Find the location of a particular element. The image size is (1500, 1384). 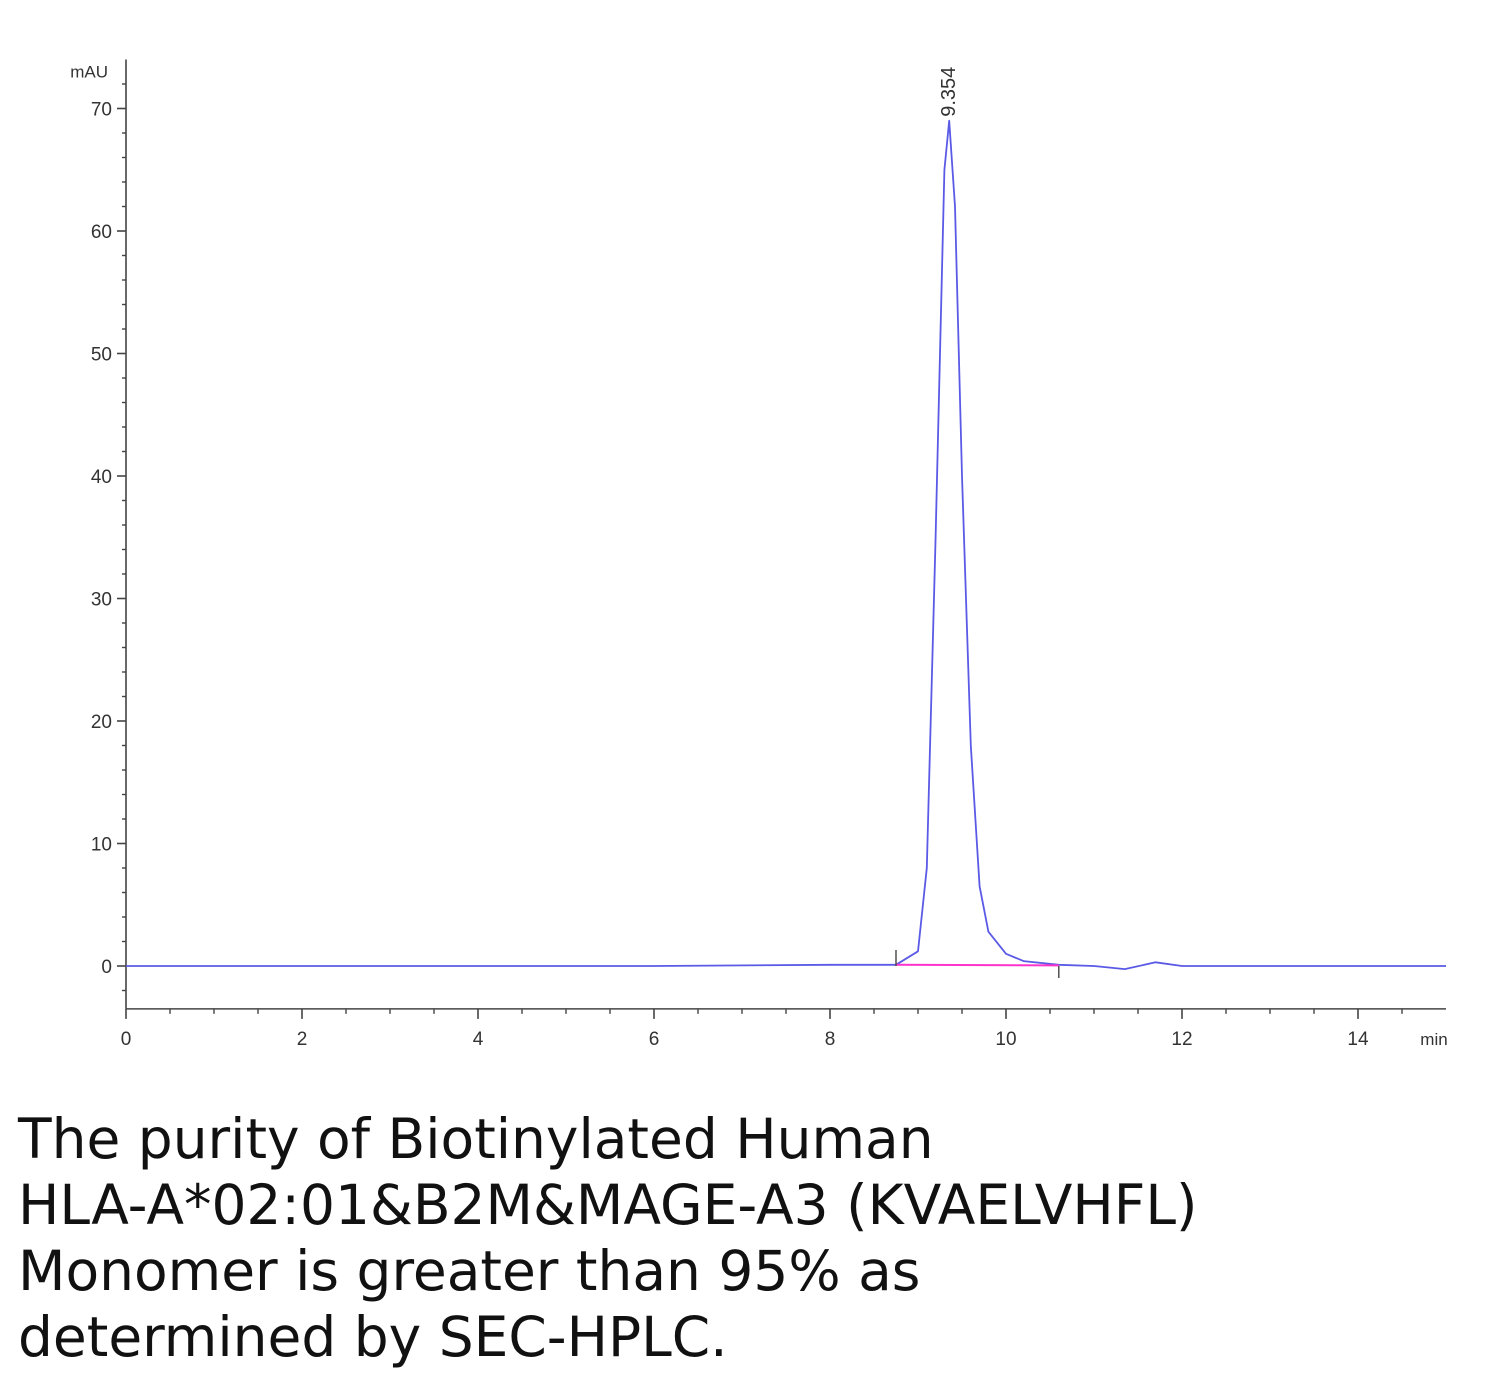

y-tick-label: 20 is located at coordinates (101, 722).